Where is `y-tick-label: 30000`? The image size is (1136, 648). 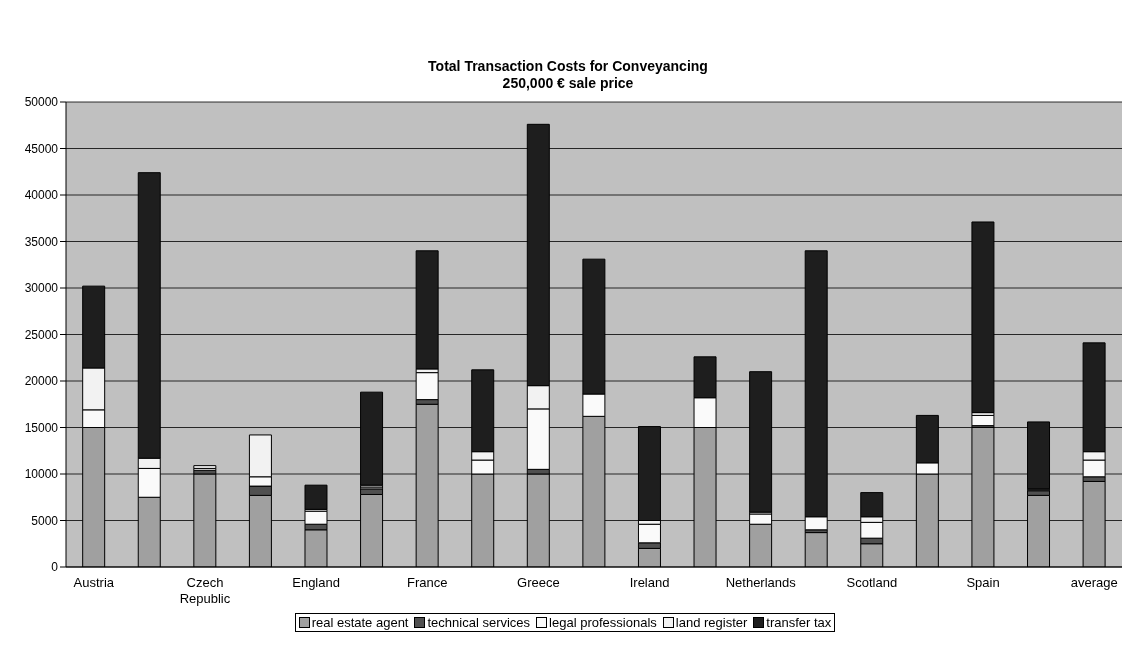 y-tick-label: 30000 is located at coordinates (41, 288).